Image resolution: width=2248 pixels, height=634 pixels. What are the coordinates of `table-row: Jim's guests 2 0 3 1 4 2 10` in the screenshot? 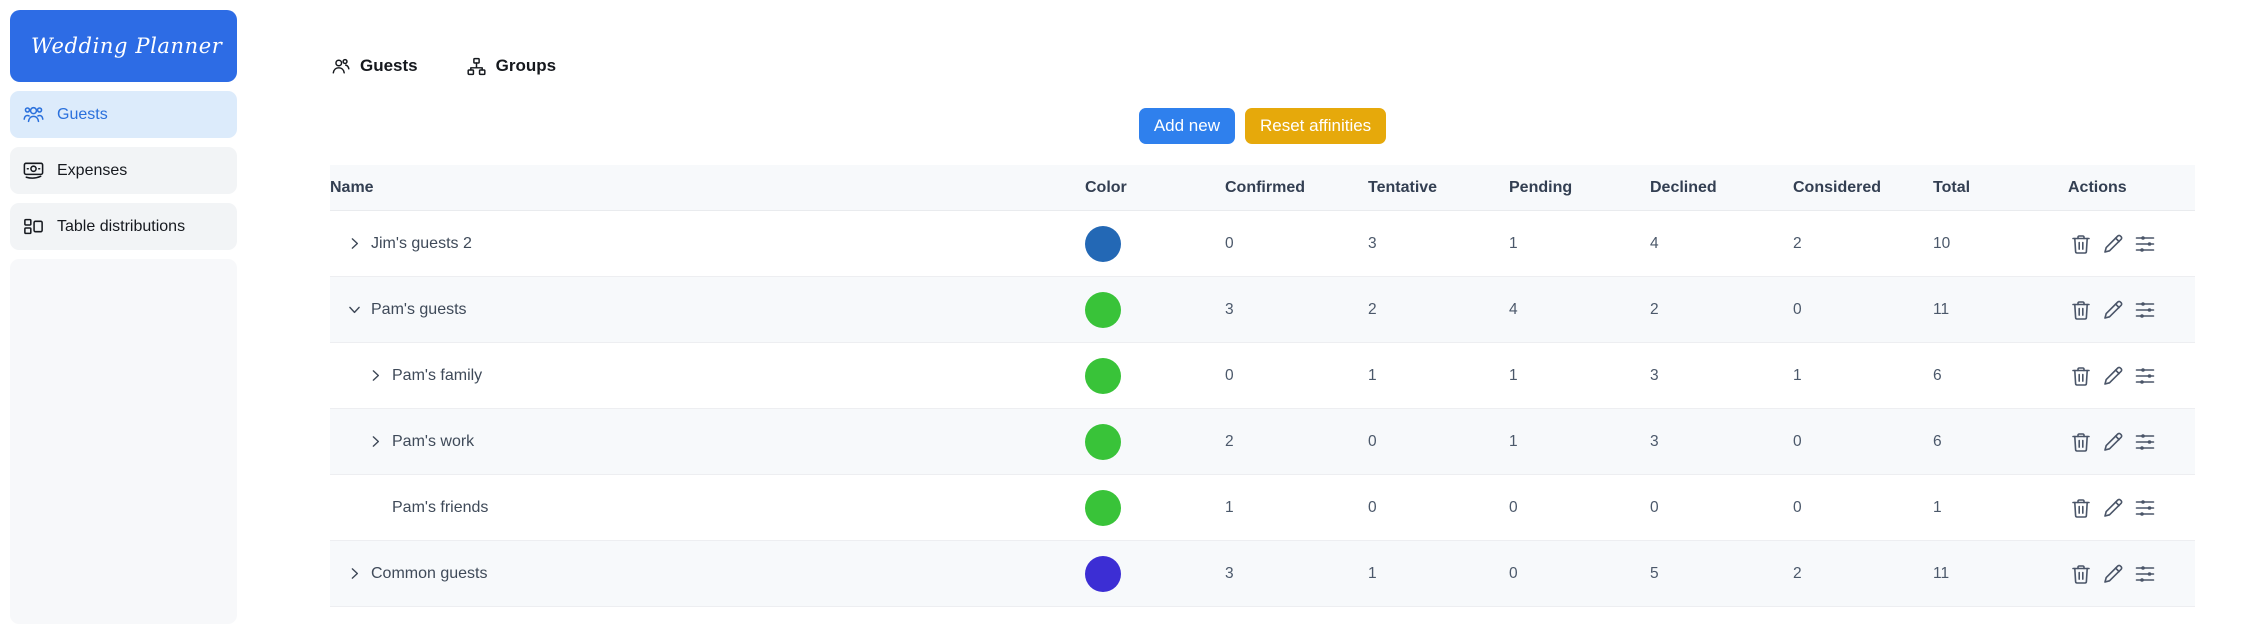 It's located at (1262, 244).